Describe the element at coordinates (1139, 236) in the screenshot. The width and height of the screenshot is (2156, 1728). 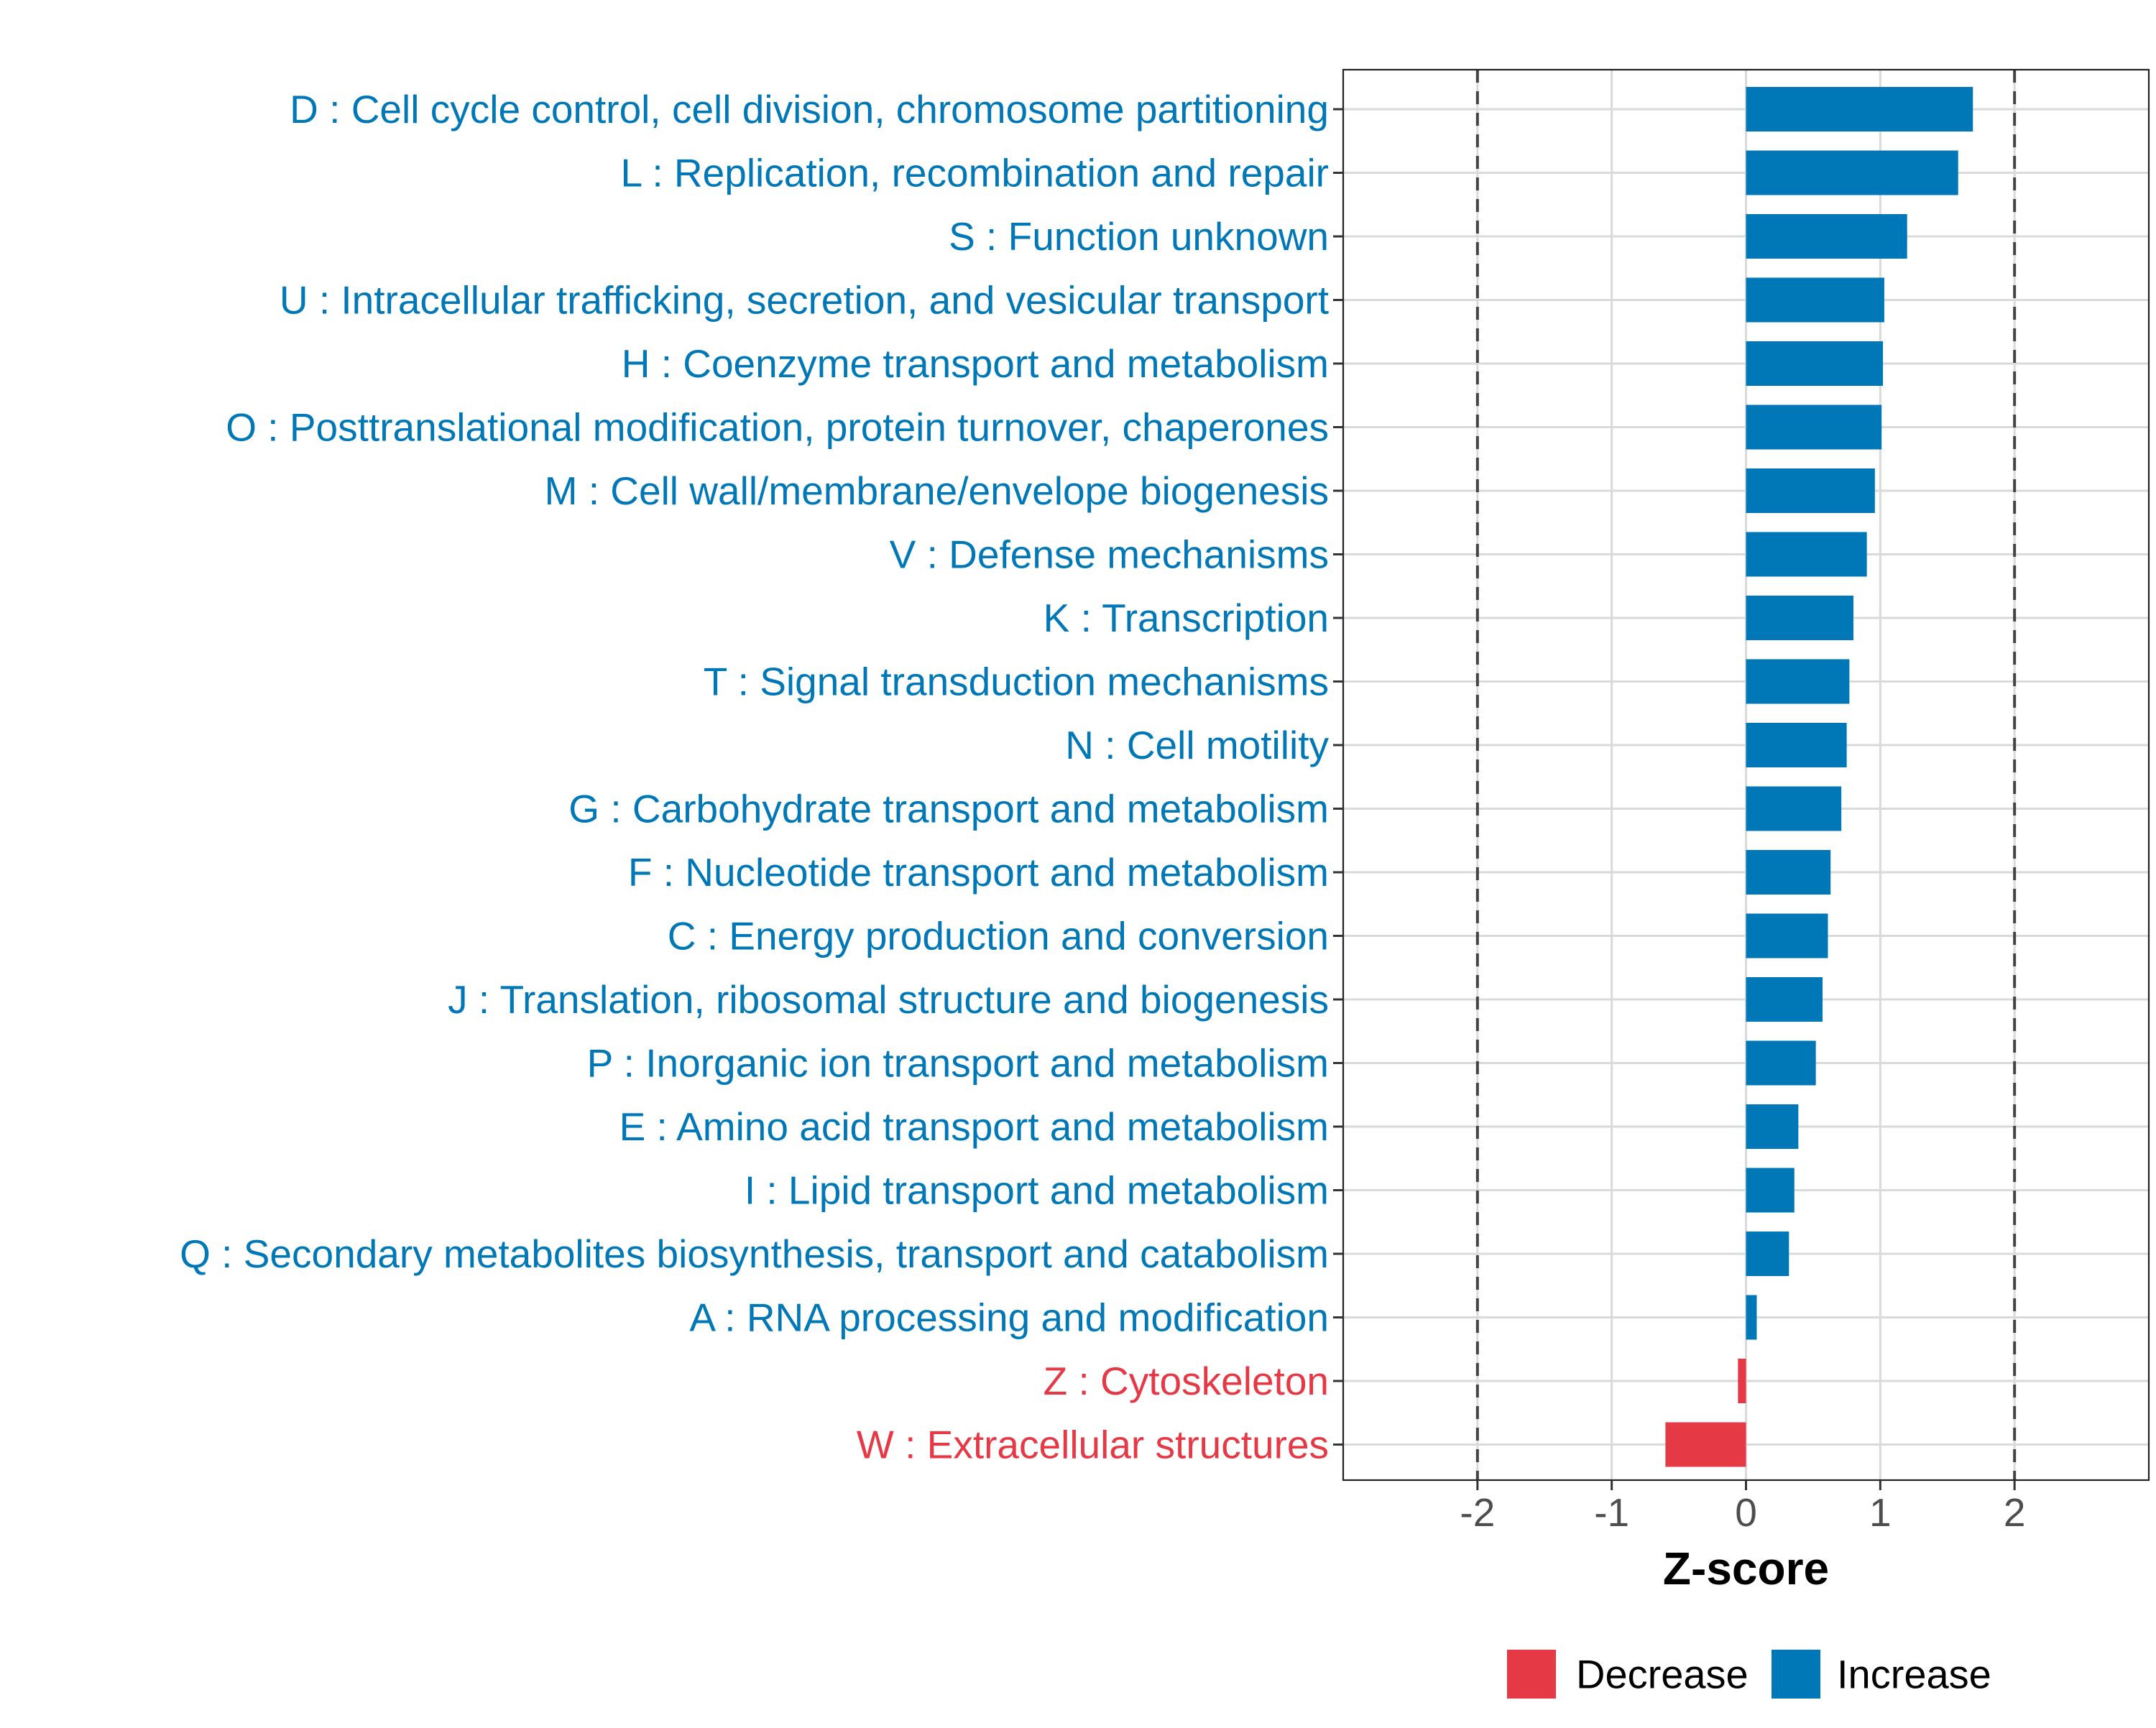
I see `category-label: S : Function unknown` at that location.